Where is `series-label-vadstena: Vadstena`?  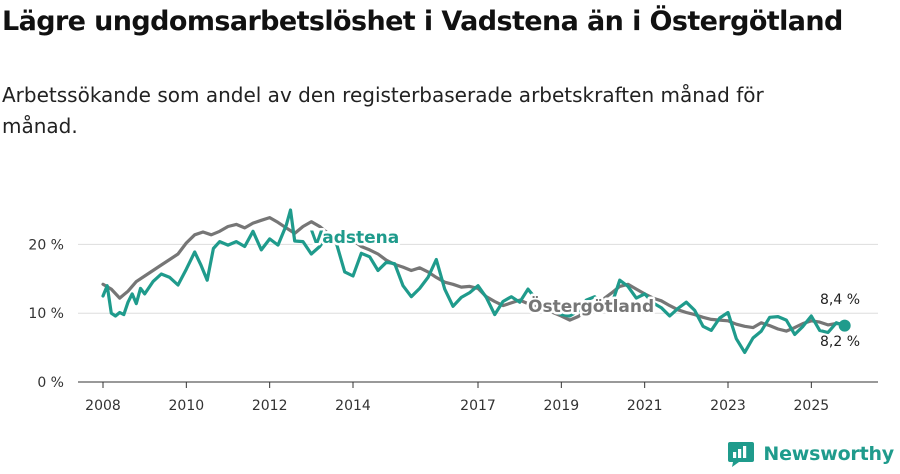
series-label-vadstena: Vadstena is located at coordinates (354, 238).